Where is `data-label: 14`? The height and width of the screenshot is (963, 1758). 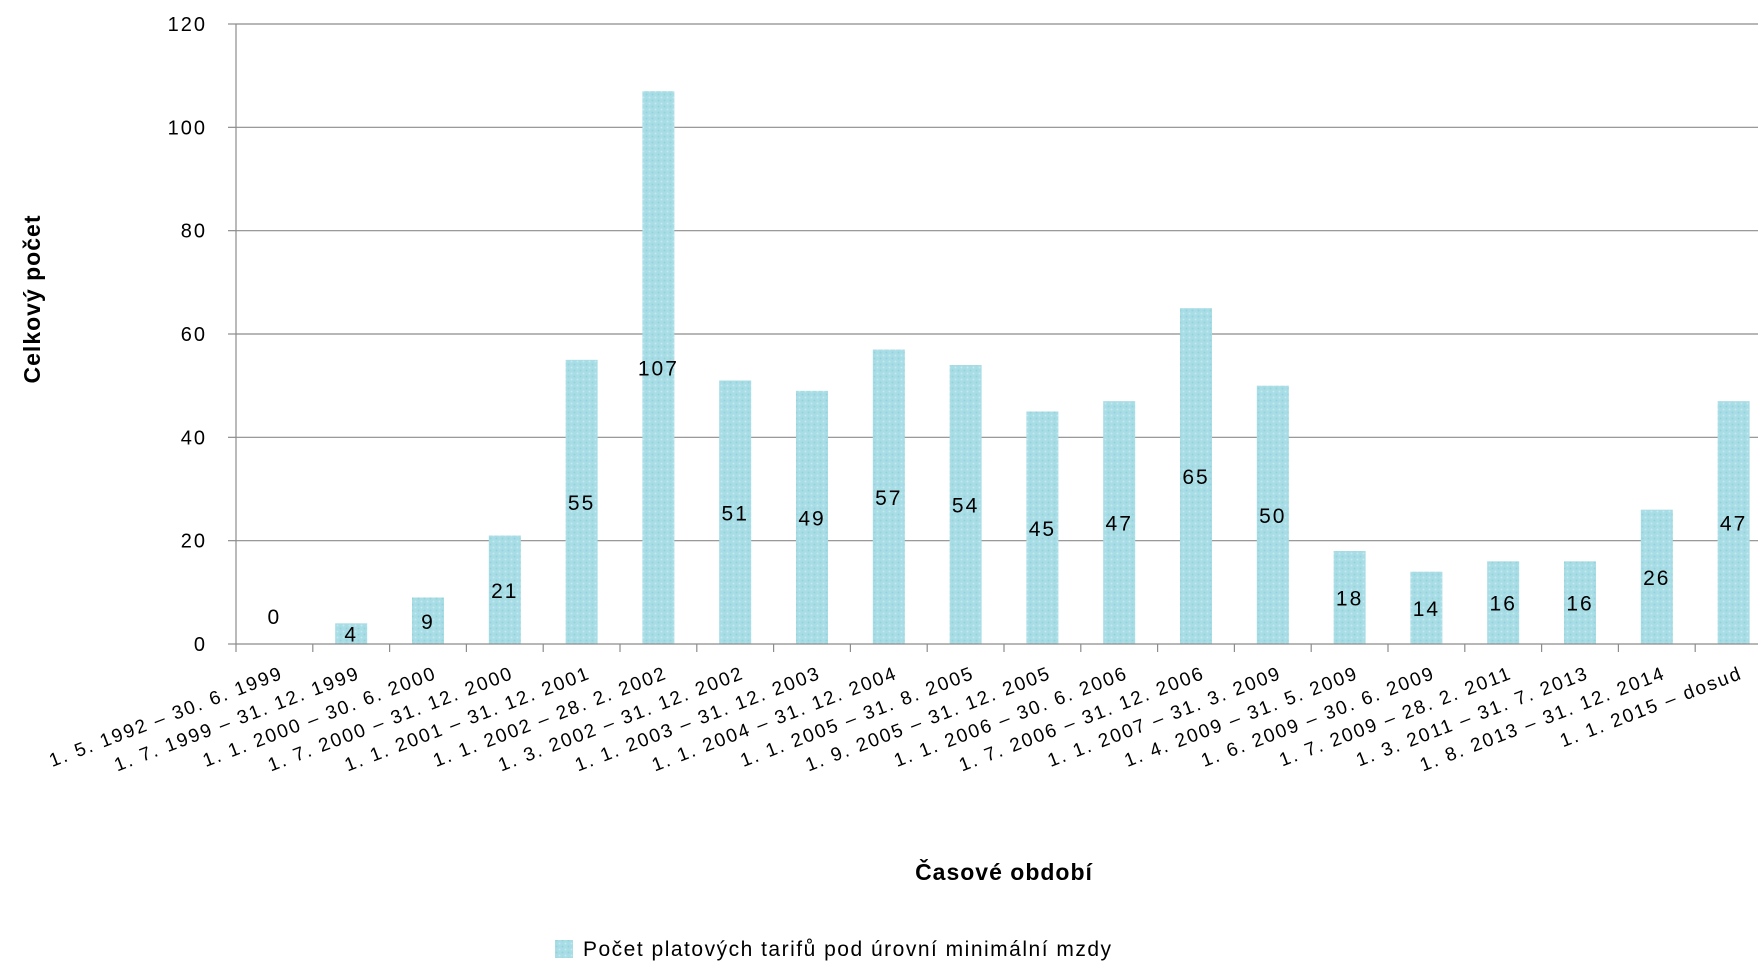
data-label: 14 is located at coordinates (1426, 609).